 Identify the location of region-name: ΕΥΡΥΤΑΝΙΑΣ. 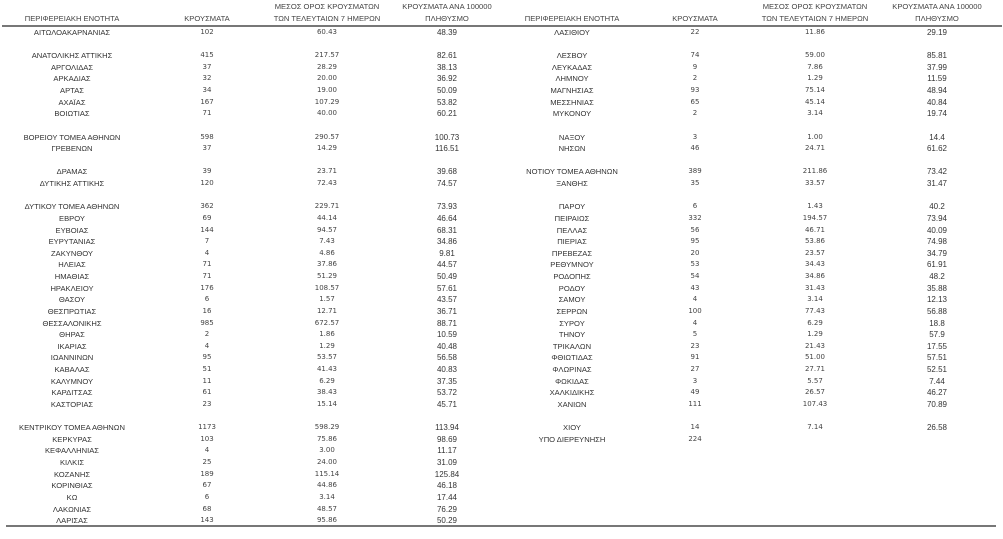
(72, 242).